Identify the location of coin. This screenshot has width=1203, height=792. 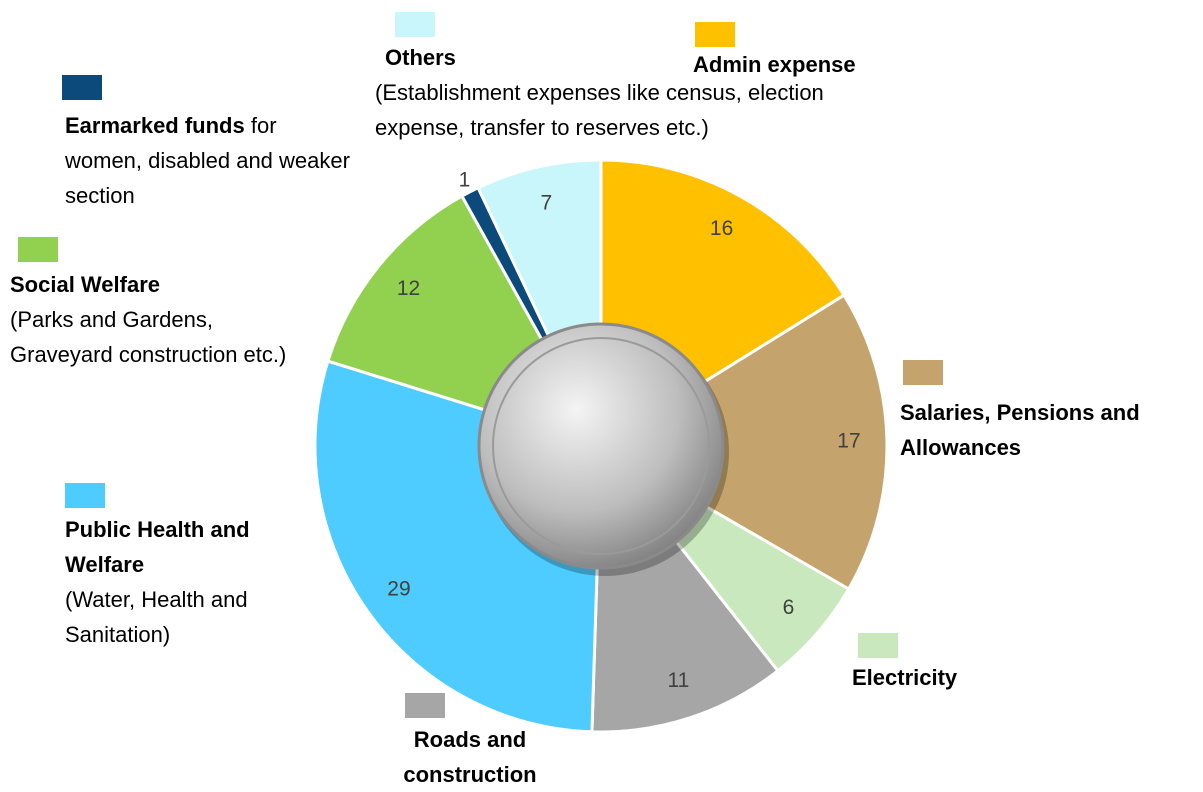
(601, 446).